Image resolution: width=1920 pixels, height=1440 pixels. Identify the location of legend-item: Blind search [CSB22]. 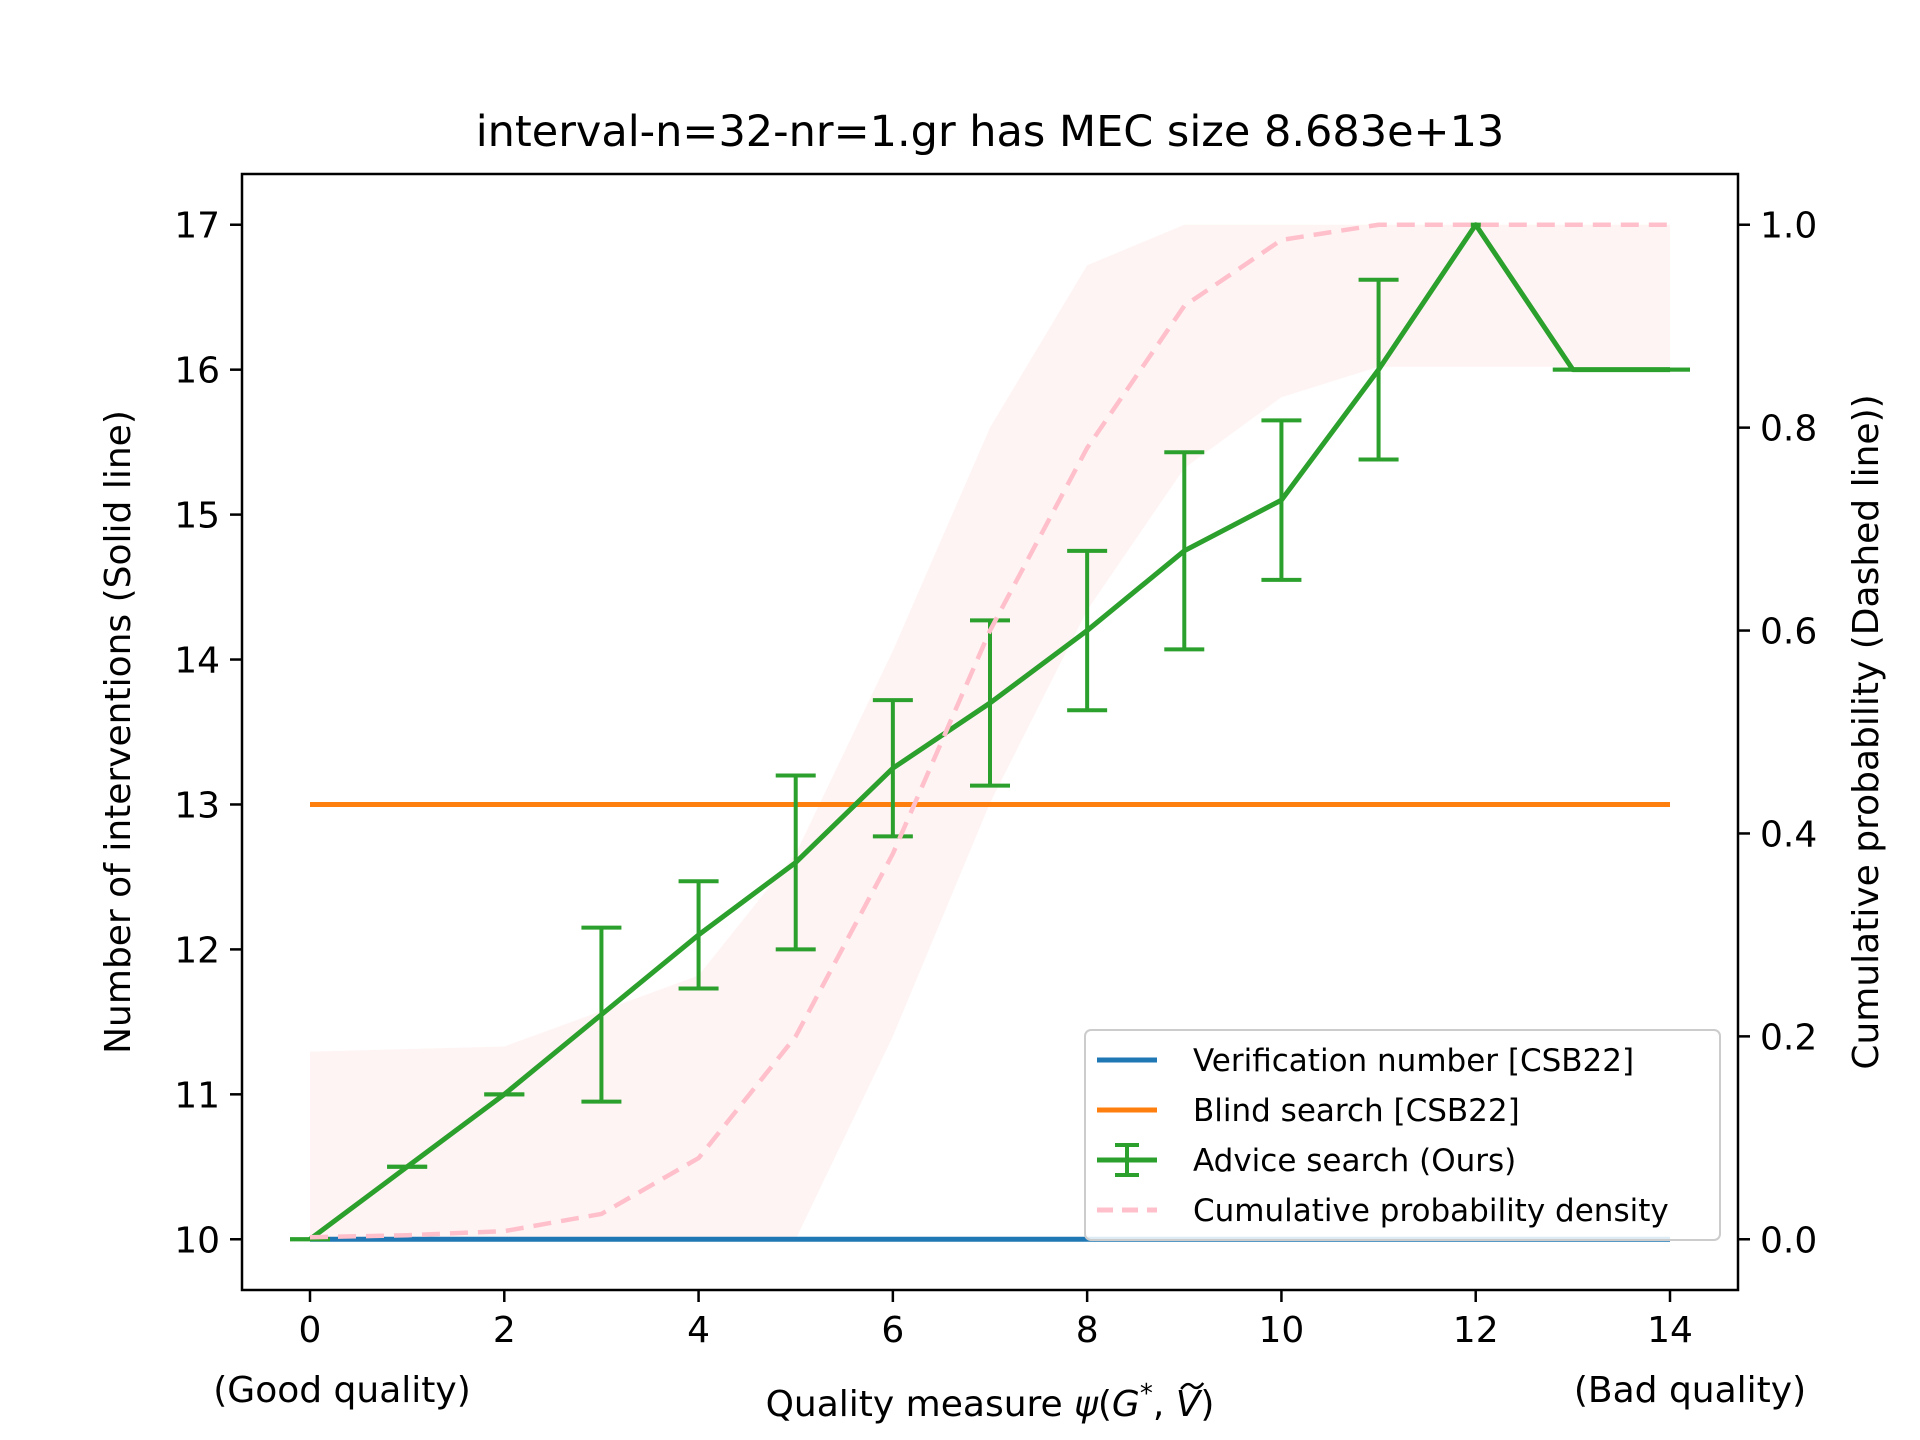
(1308, 1111).